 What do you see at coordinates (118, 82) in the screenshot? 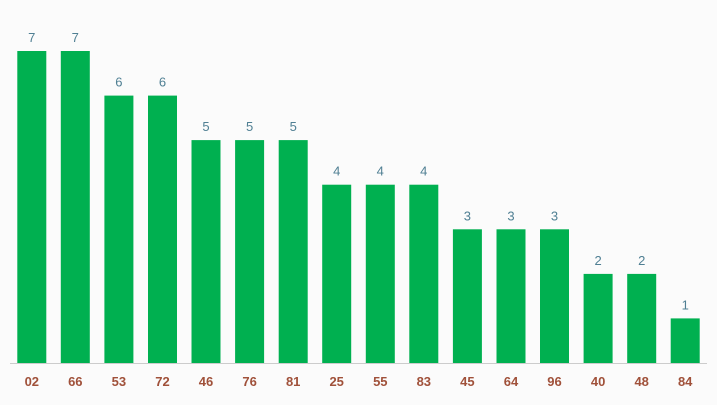
I see `value-label-53: 6` at bounding box center [118, 82].